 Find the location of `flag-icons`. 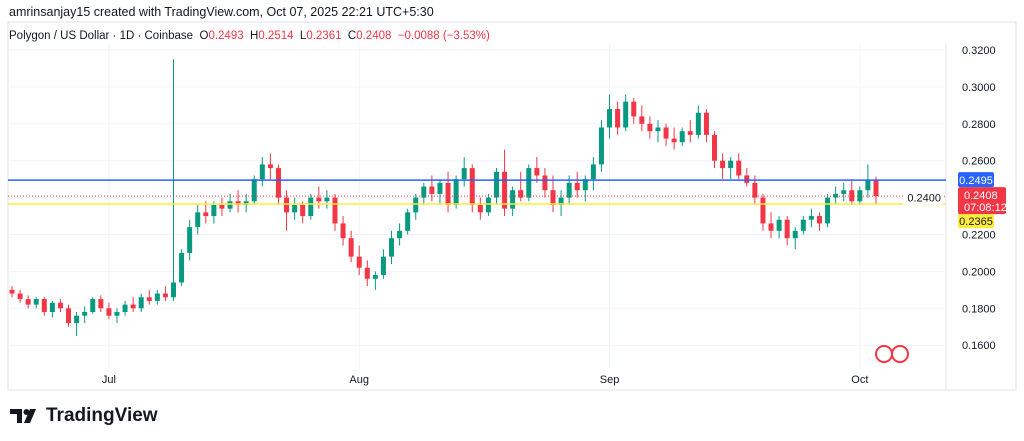

flag-icons is located at coordinates (892, 354).